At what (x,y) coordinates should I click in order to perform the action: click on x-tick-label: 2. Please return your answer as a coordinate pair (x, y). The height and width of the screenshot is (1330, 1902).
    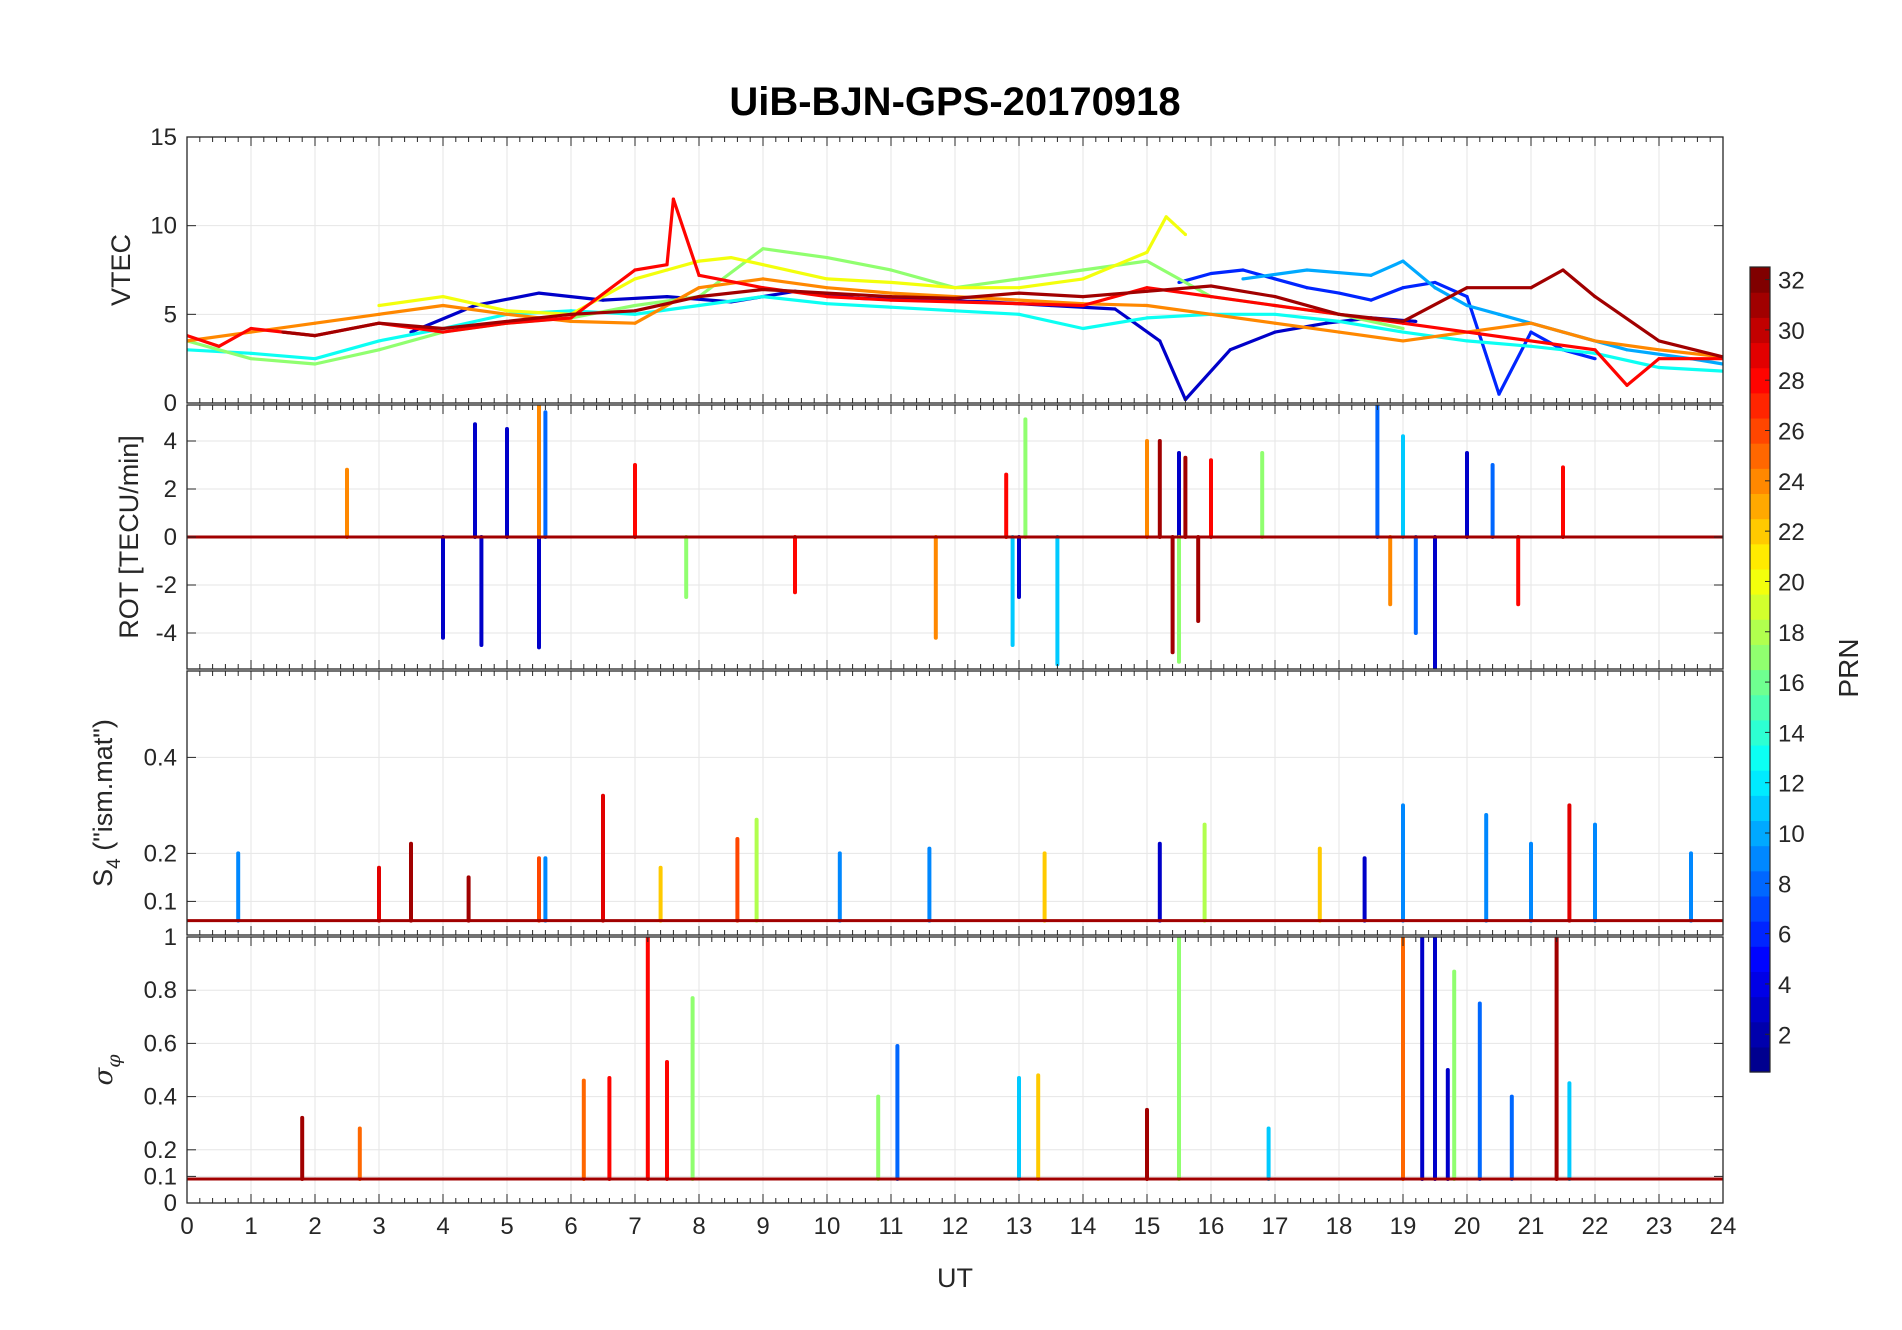
    Looking at the image, I should click on (314, 1226).